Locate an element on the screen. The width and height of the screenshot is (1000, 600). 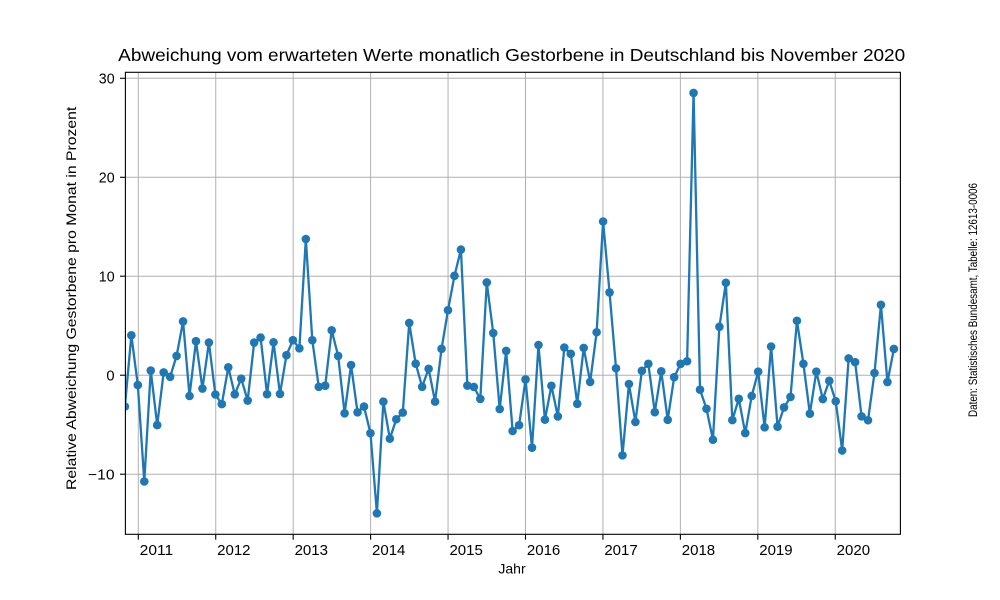
svg-text: 20 is located at coordinates (107, 179).